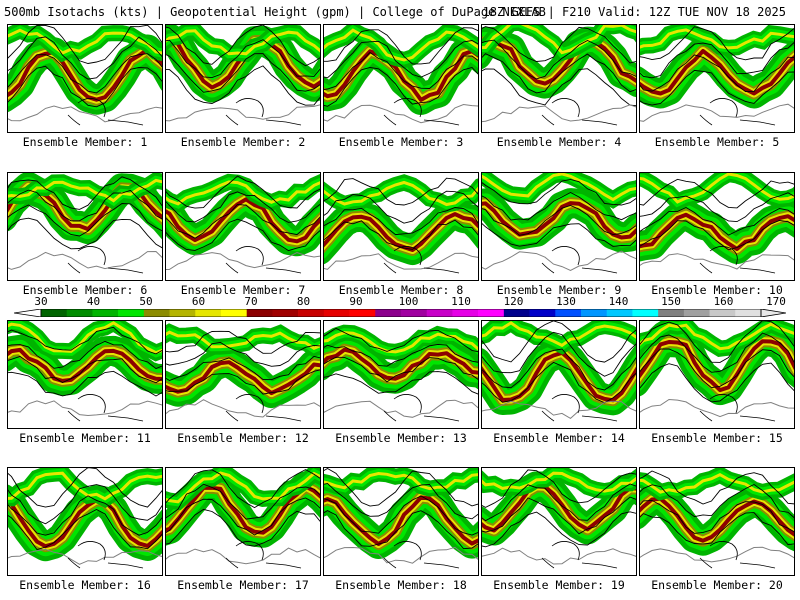  Describe the element at coordinates (243, 530) in the screenshot. I see `ensemble-panel: Ensemble Member: 17` at that location.